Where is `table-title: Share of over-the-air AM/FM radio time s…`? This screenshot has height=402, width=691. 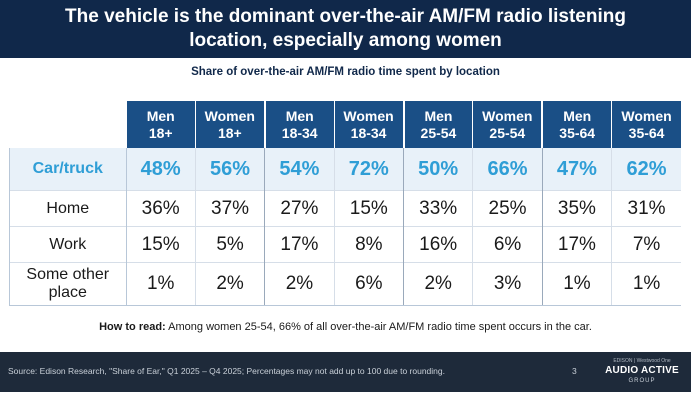
table-title: Share of over-the-air AM/FM radio time s… is located at coordinates (345, 72).